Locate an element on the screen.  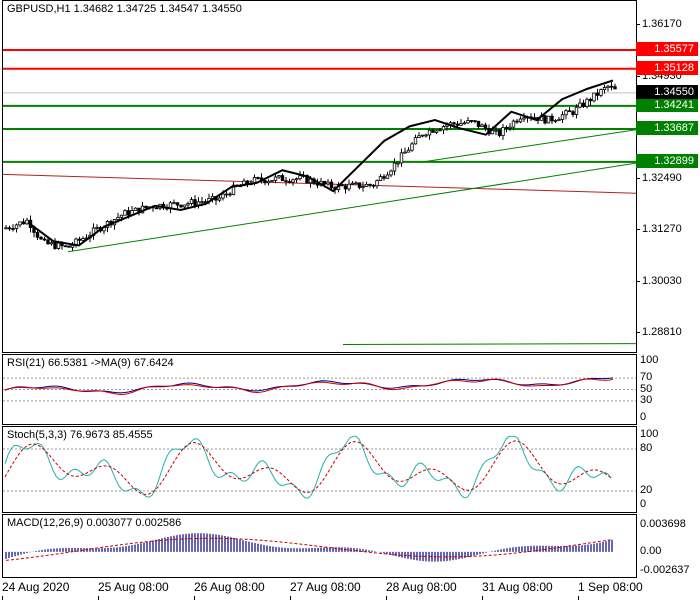
rsi-panel: RSI(21) 66.5381 ->MA(9) 67.6424 is located at coordinates (319, 389).